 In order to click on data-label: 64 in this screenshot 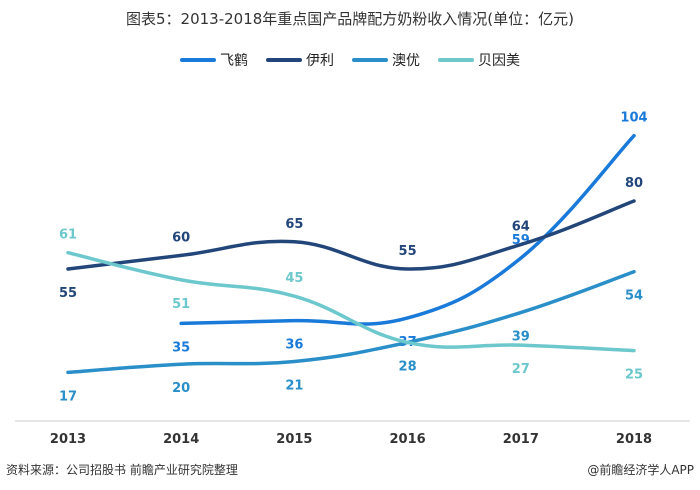, I will do `click(521, 227)`.